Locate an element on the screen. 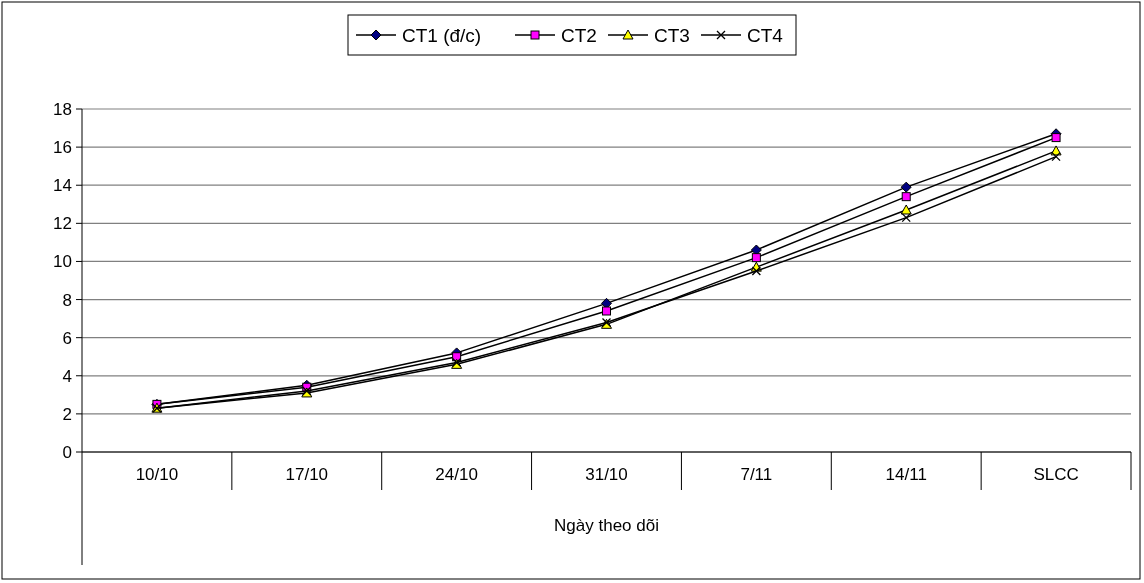 This screenshot has height=583, width=1144. x-tick-label: 17/10 is located at coordinates (307, 474).